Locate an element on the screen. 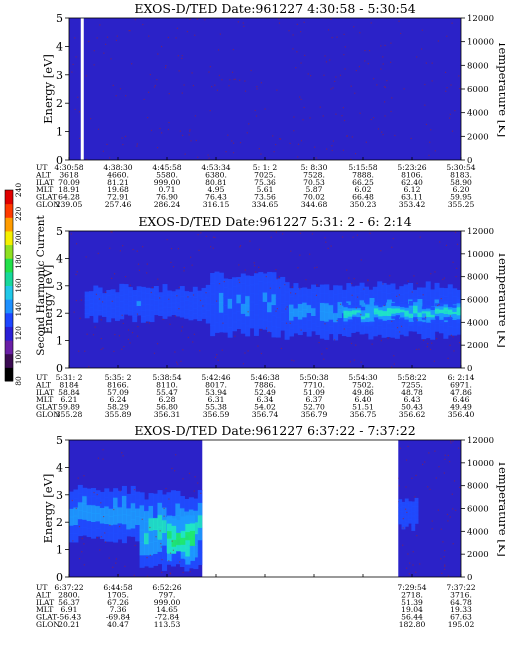 This screenshot has width=505, height=653. row-value: 6.31 is located at coordinates (216, 399).